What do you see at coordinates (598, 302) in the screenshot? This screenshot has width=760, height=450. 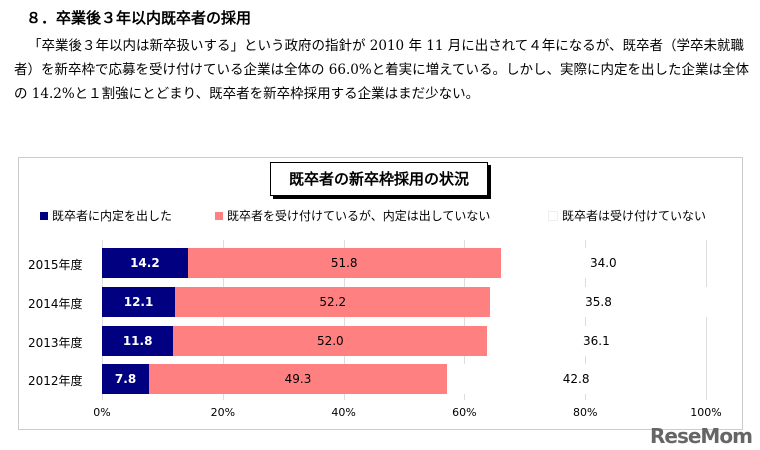 I see `bar-segment: 35.8` at bounding box center [598, 302].